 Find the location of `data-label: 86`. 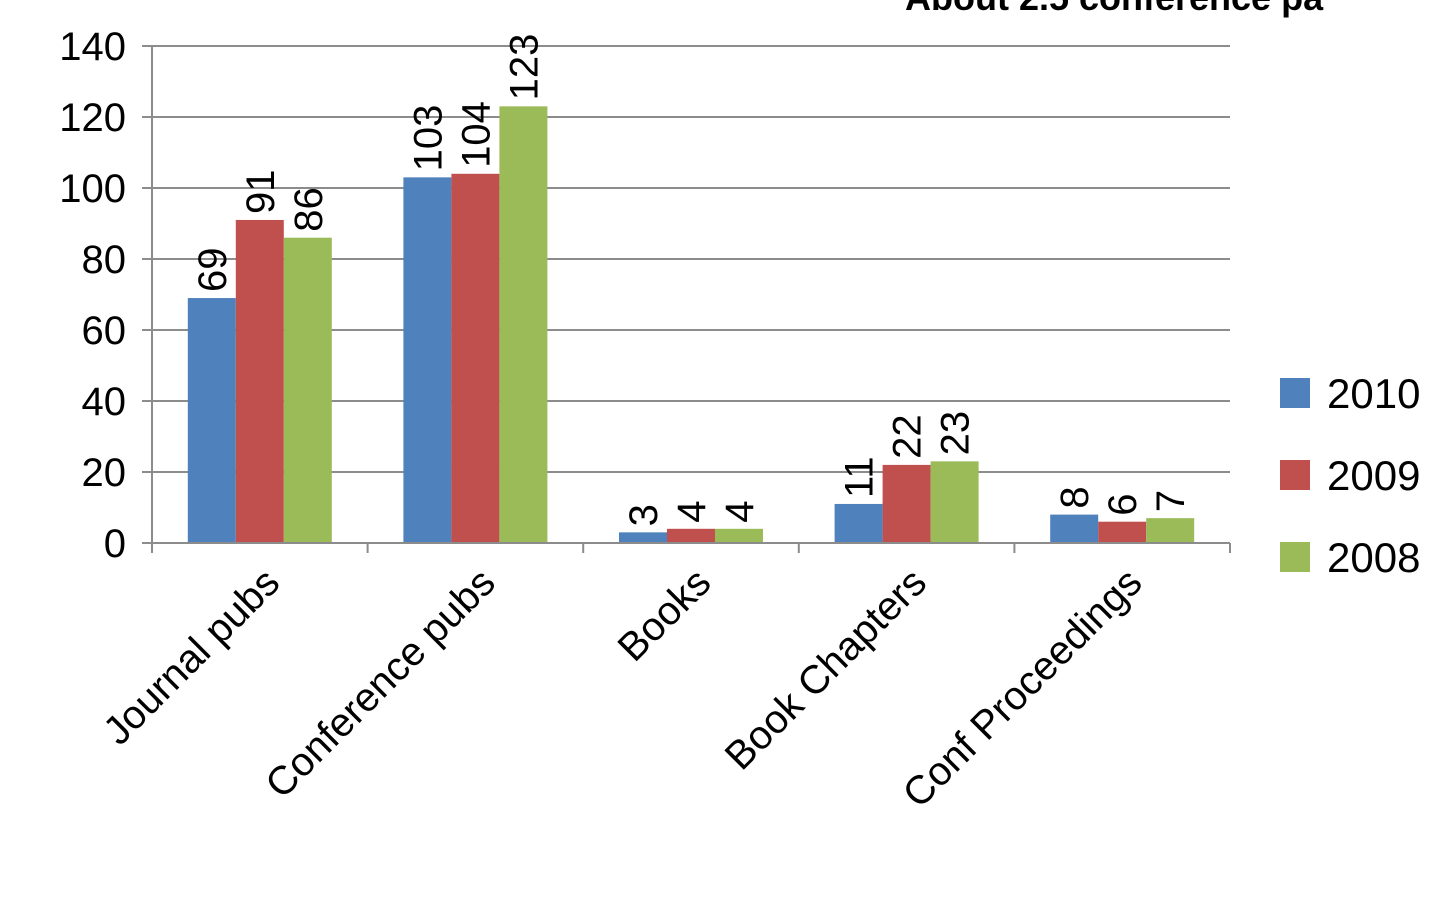

data-label: 86 is located at coordinates (309, 209).